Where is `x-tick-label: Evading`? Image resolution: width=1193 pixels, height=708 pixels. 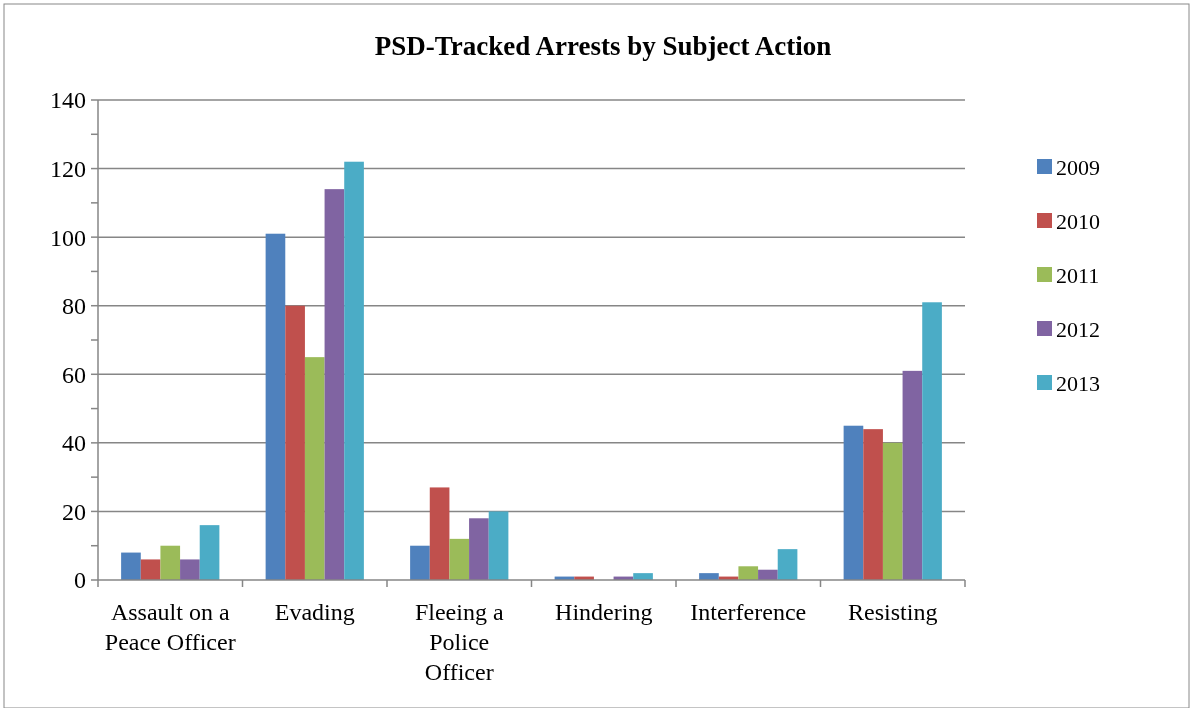 x-tick-label: Evading is located at coordinates (314, 612).